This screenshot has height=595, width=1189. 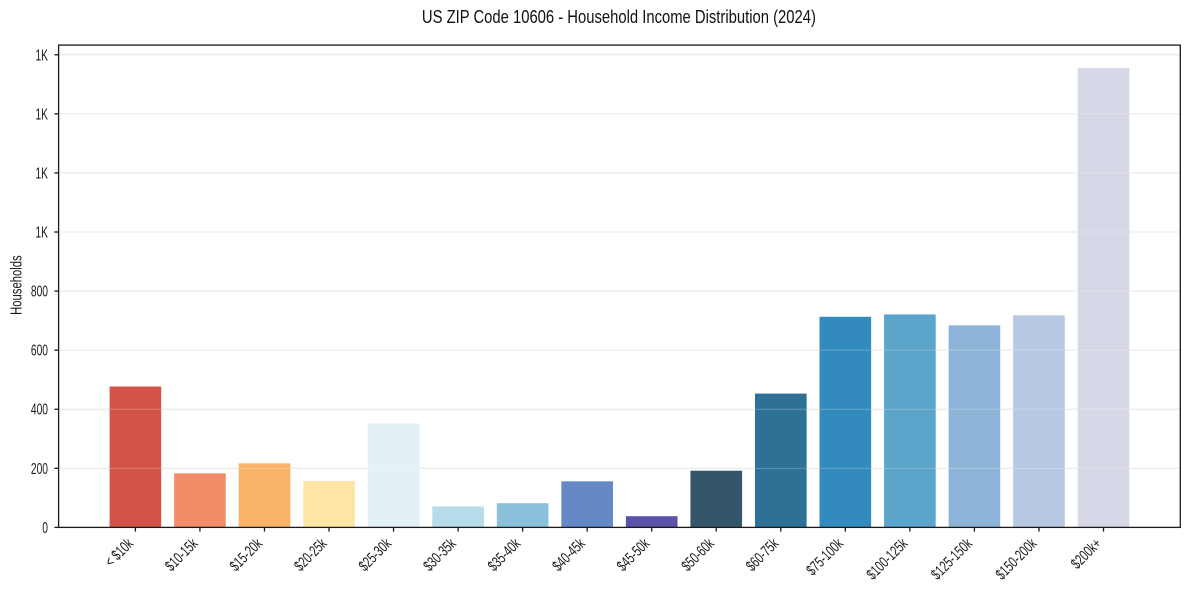 I want to click on svg-text: 600, so click(x=39, y=351).